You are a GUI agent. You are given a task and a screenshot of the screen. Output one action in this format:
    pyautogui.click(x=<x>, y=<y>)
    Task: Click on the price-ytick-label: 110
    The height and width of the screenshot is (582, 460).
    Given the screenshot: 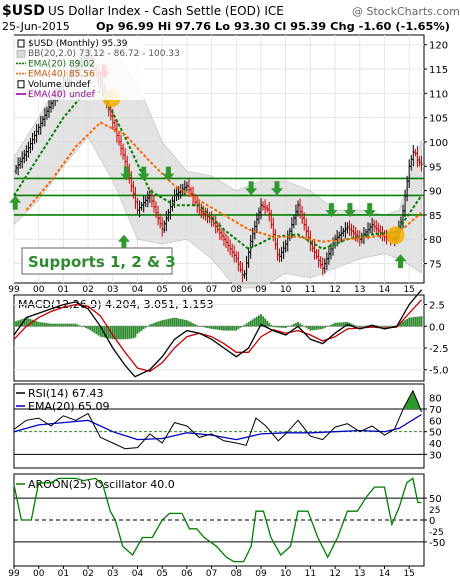 What is the action you would take?
    pyautogui.click(x=438, y=94)
    